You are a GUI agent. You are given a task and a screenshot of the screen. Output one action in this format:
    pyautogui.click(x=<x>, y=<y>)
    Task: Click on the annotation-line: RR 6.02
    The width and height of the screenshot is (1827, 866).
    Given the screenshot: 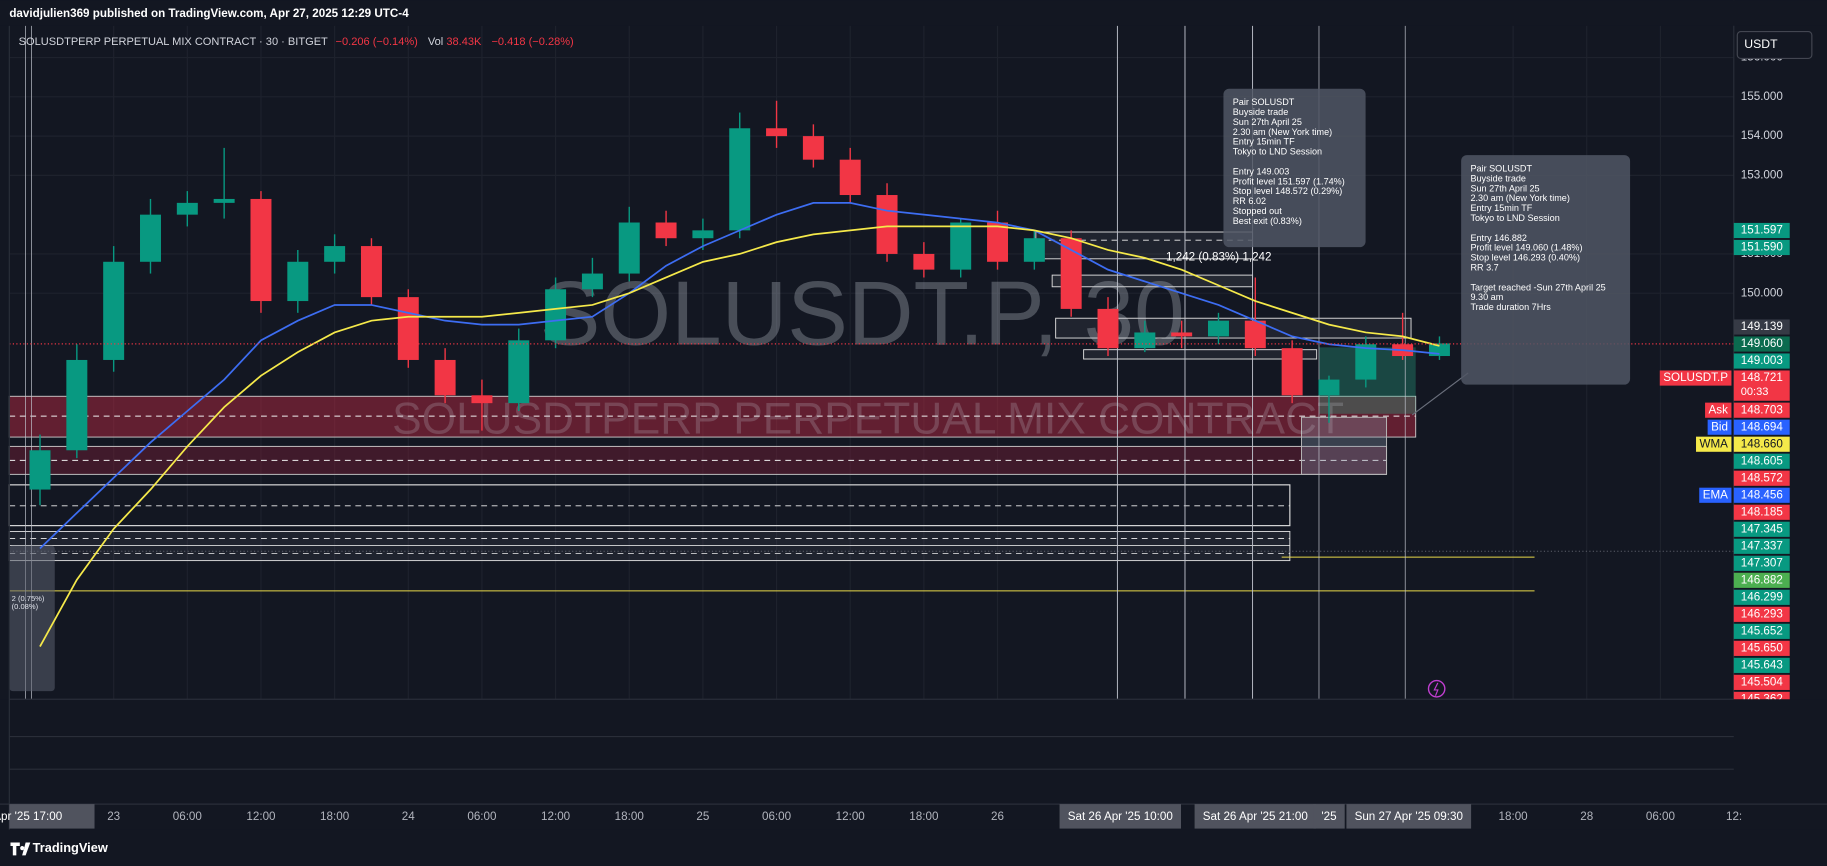 What is the action you would take?
    pyautogui.click(x=1249, y=201)
    